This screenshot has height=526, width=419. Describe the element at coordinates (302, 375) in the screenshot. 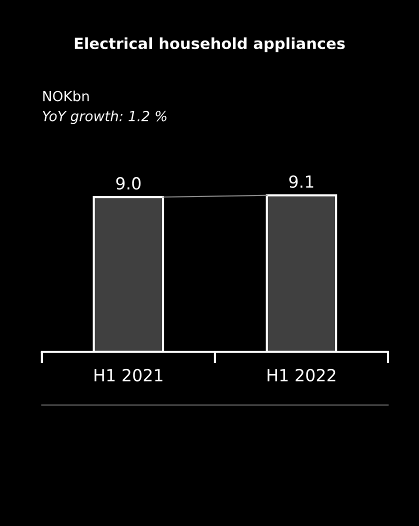

I see `x-tick-label: H1 2022` at that location.